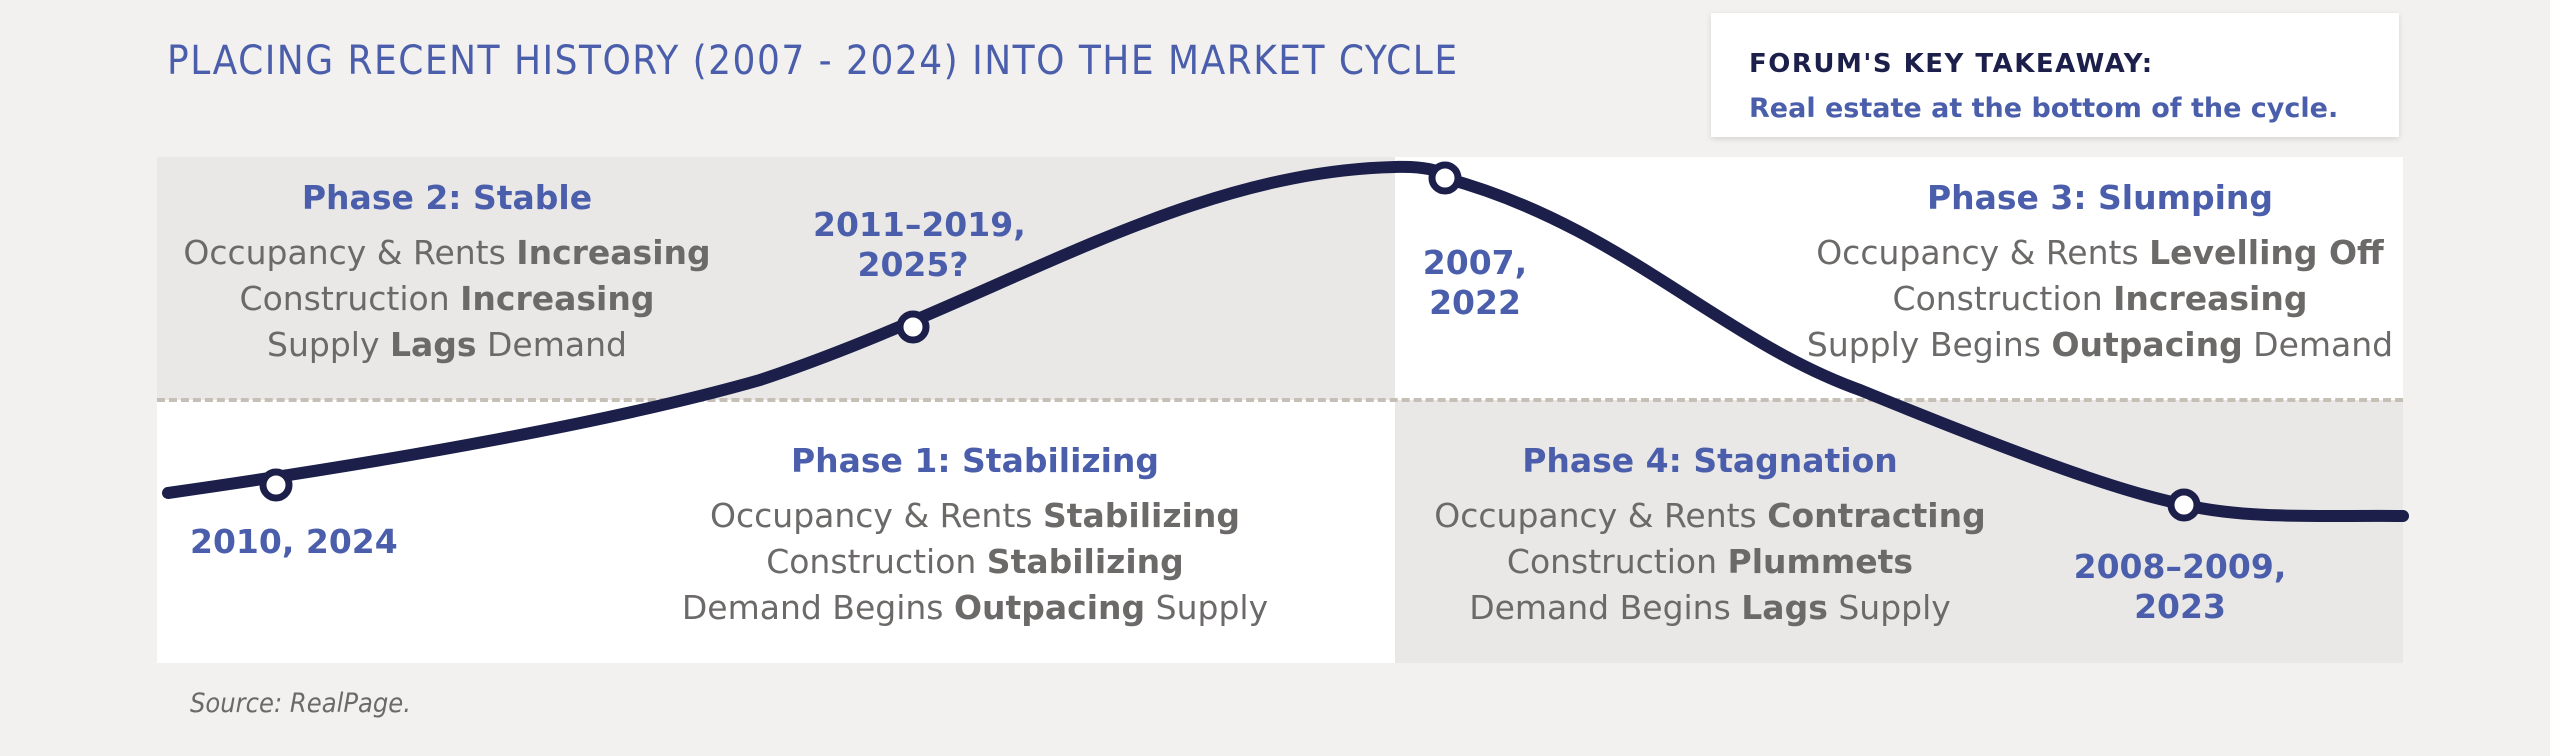 The height and width of the screenshot is (756, 2550). Describe the element at coordinates (2100, 197) in the screenshot. I see `phase-3-title: Phase 3: Slumping` at that location.